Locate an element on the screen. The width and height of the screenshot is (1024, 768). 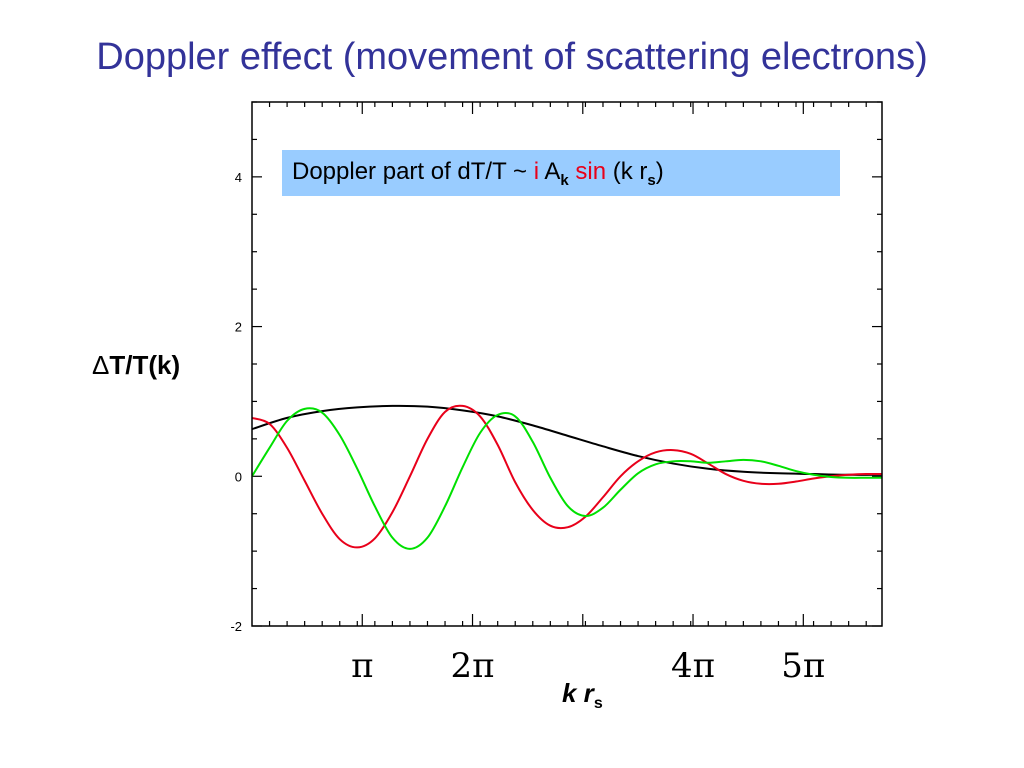
formula-k-sub: k is located at coordinates (564, 180).